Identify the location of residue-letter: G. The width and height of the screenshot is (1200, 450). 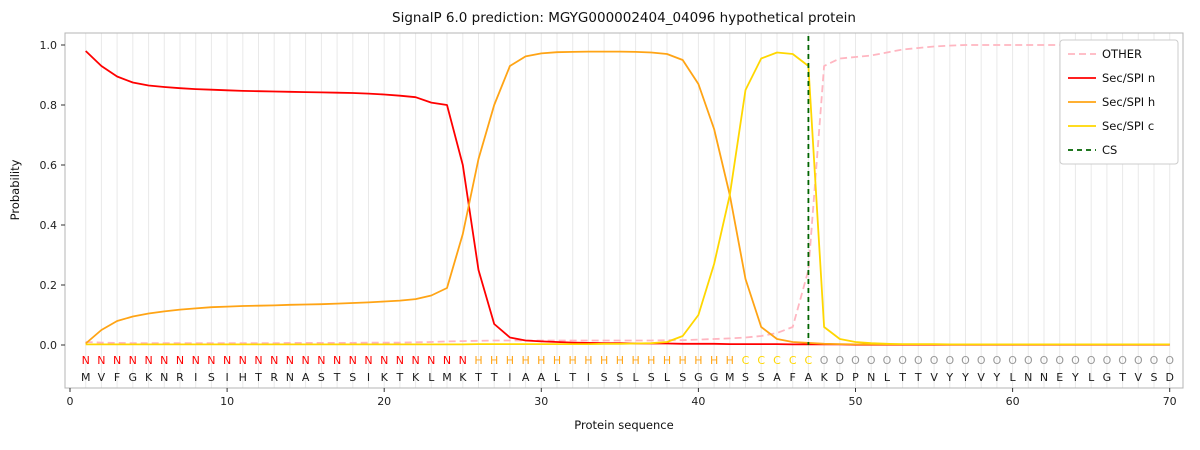
(698, 377).